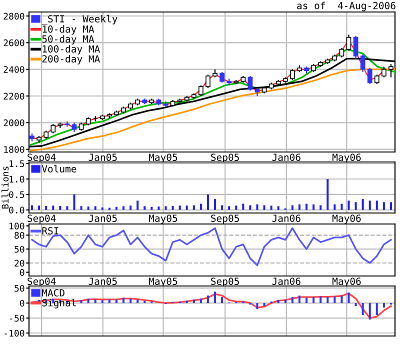 The height and width of the screenshot is (347, 400). Describe the element at coordinates (14, 42) in the screenshot. I see `y-tick-label: 2600` at that location.